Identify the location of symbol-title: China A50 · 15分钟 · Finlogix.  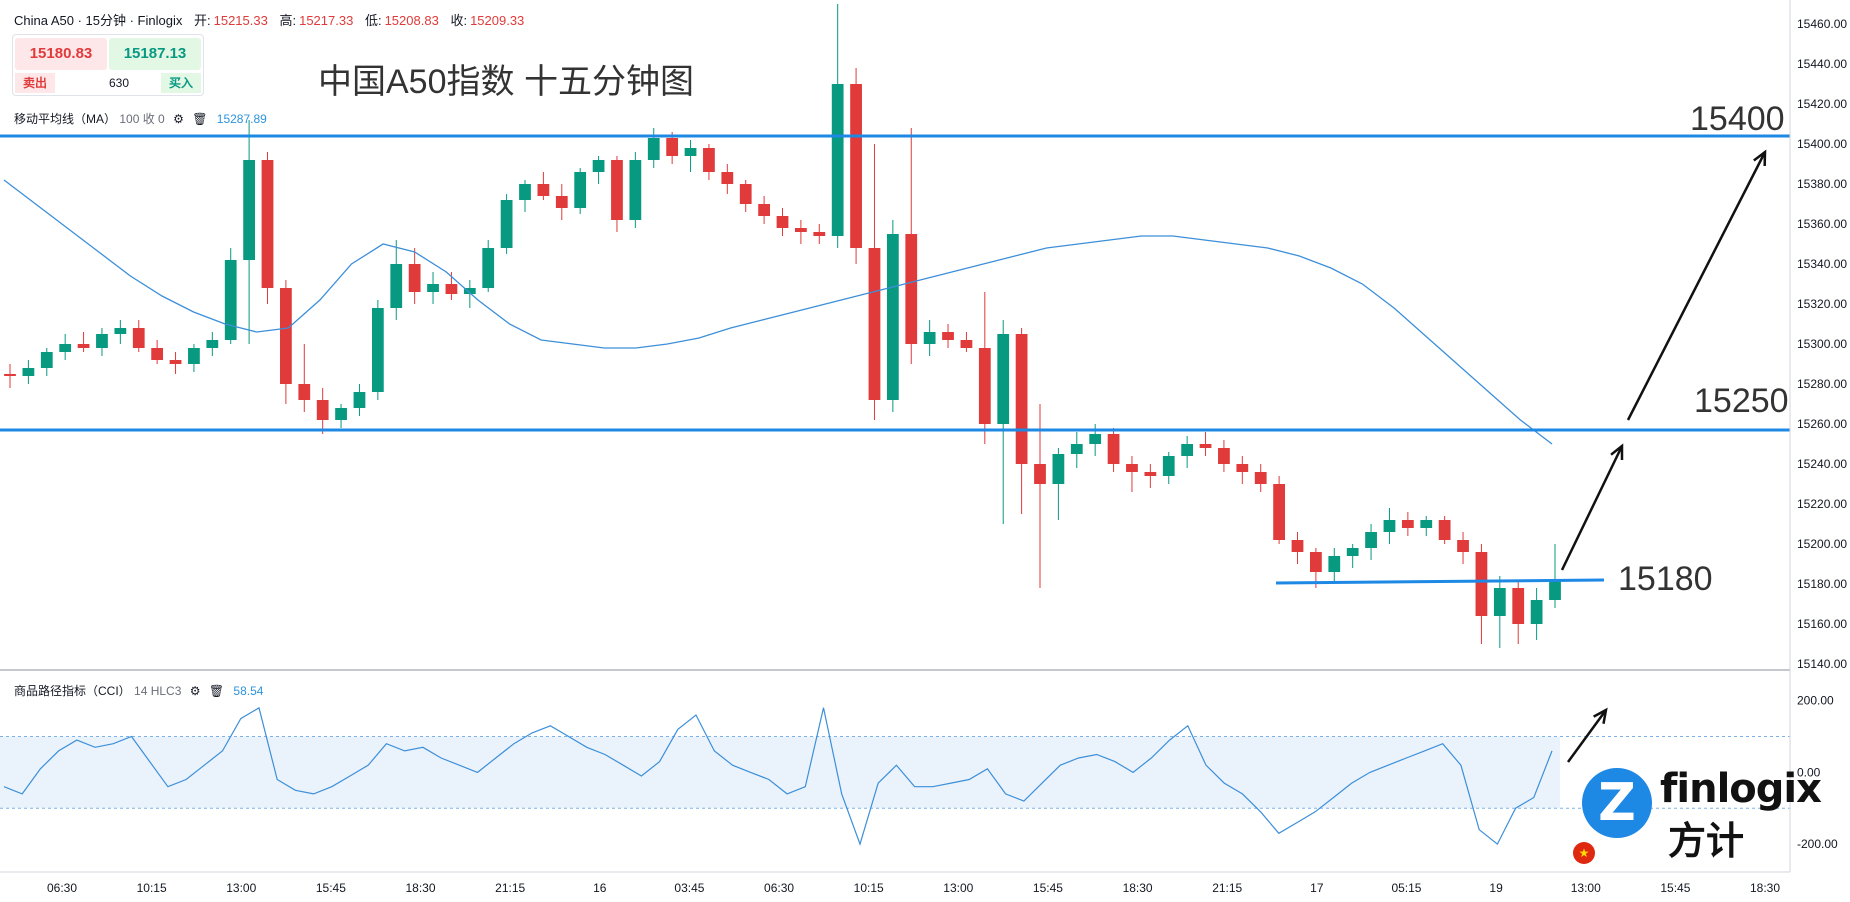
(98, 20).